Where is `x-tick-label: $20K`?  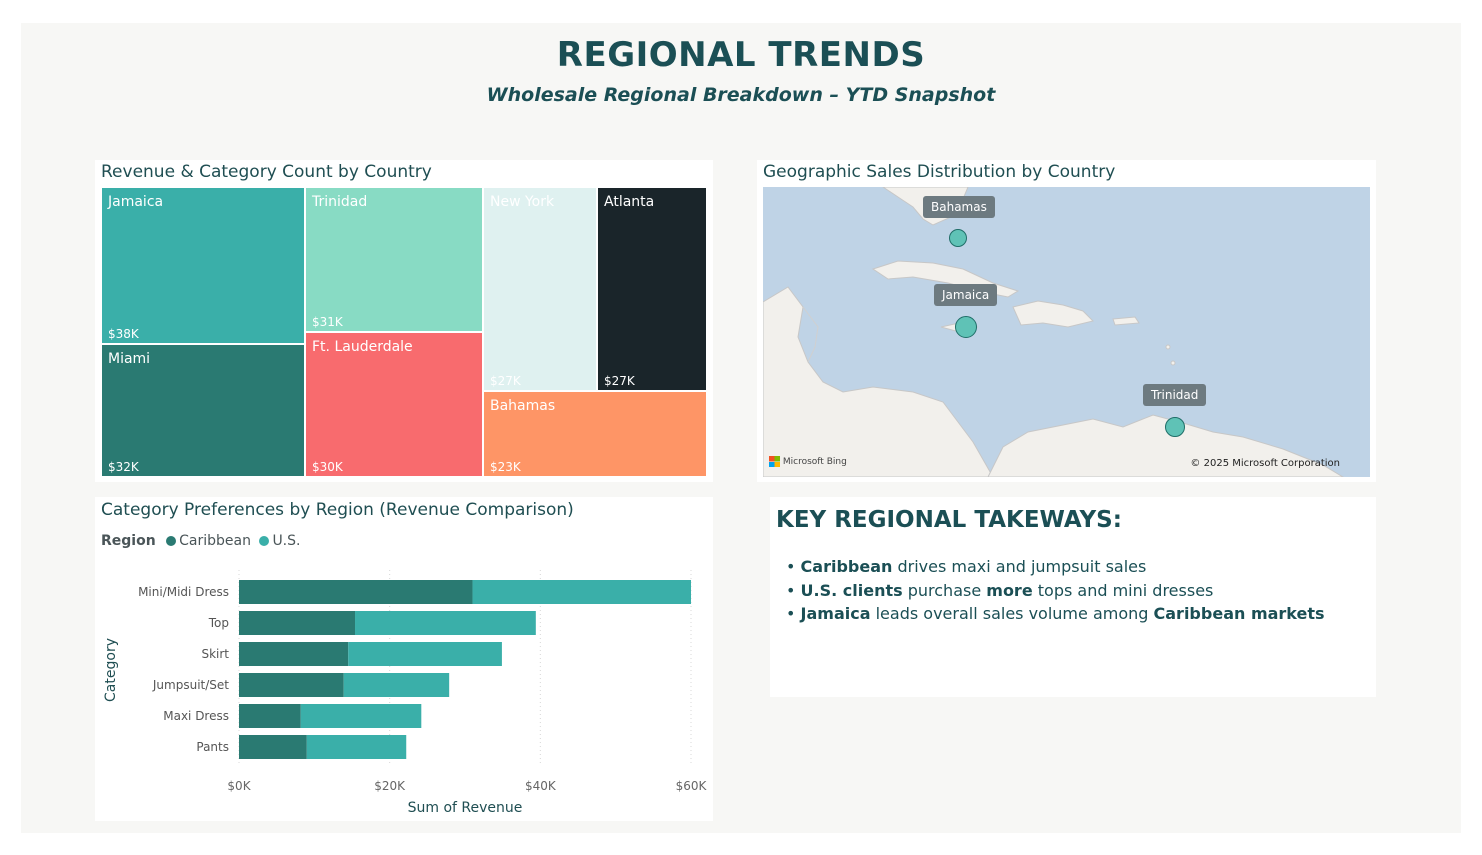
x-tick-label: $20K is located at coordinates (390, 786).